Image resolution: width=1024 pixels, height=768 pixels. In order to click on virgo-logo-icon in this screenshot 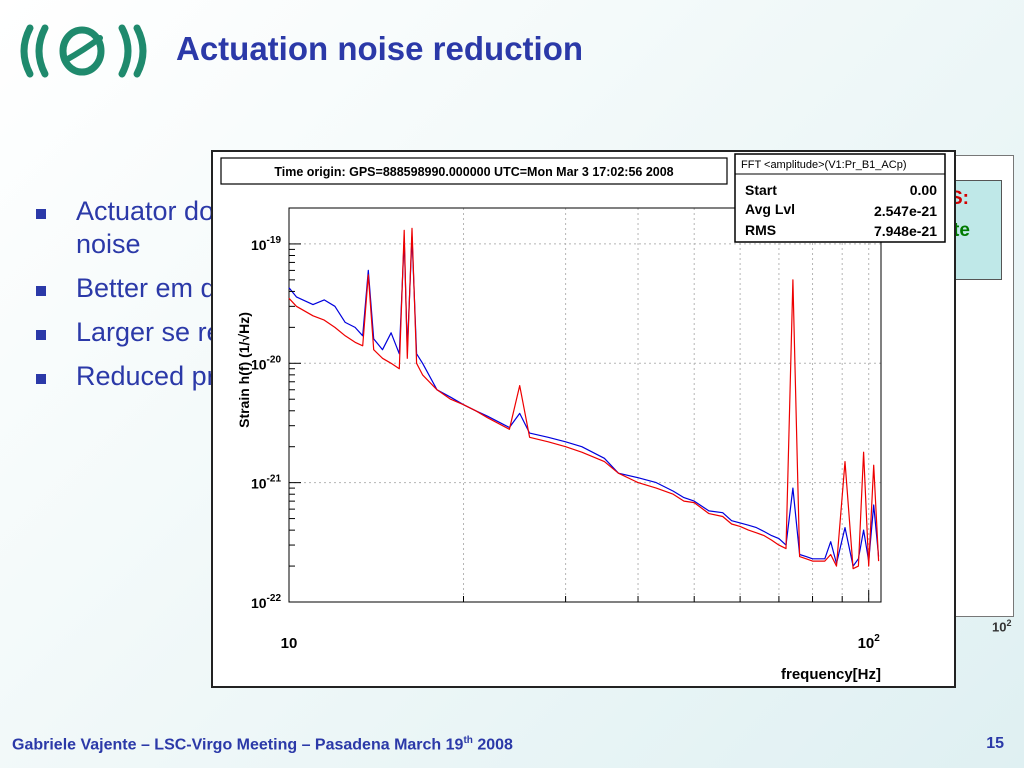, I will do `click(83, 51)`.